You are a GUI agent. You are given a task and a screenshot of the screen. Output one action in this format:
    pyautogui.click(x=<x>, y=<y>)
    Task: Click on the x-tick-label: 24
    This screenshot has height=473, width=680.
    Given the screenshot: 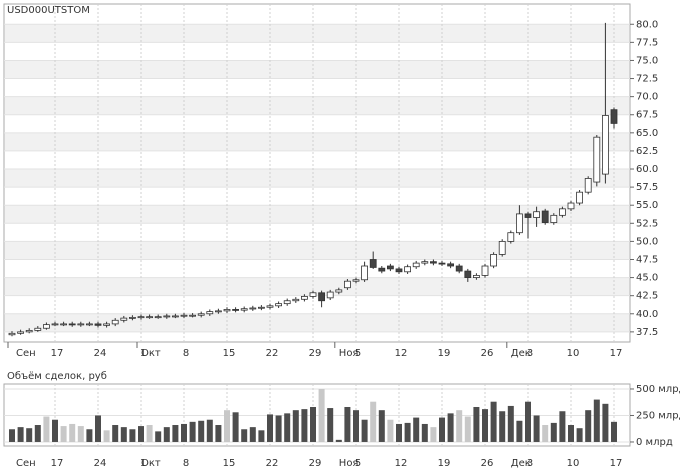 What is the action you would take?
    pyautogui.click(x=100, y=463)
    